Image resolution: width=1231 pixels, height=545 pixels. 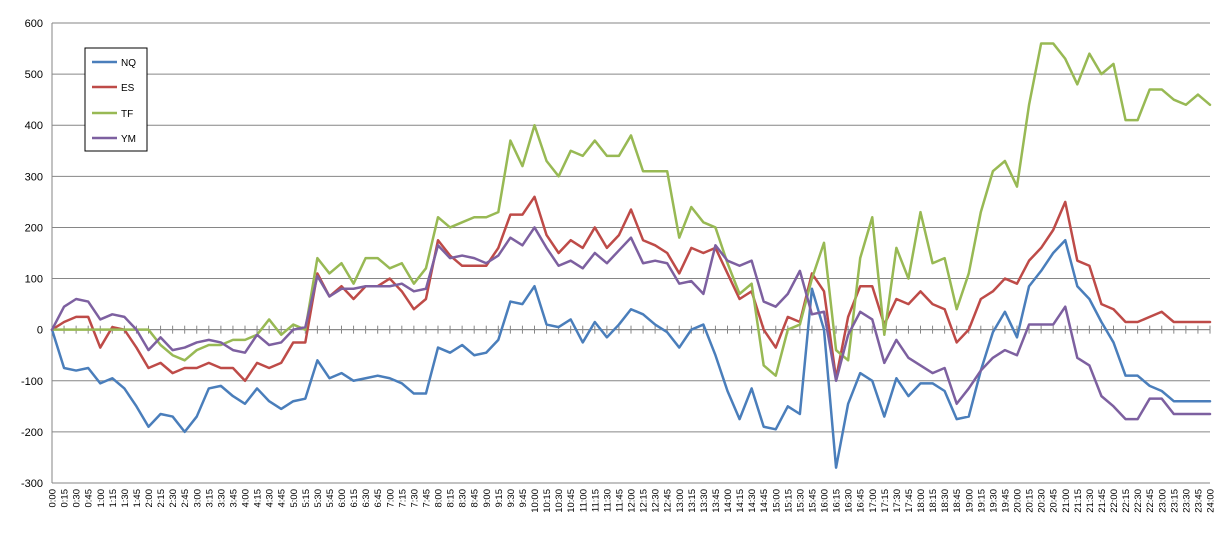 What do you see at coordinates (1211, 501) in the screenshot?
I see `x-tick-label: 24:00` at bounding box center [1211, 501].